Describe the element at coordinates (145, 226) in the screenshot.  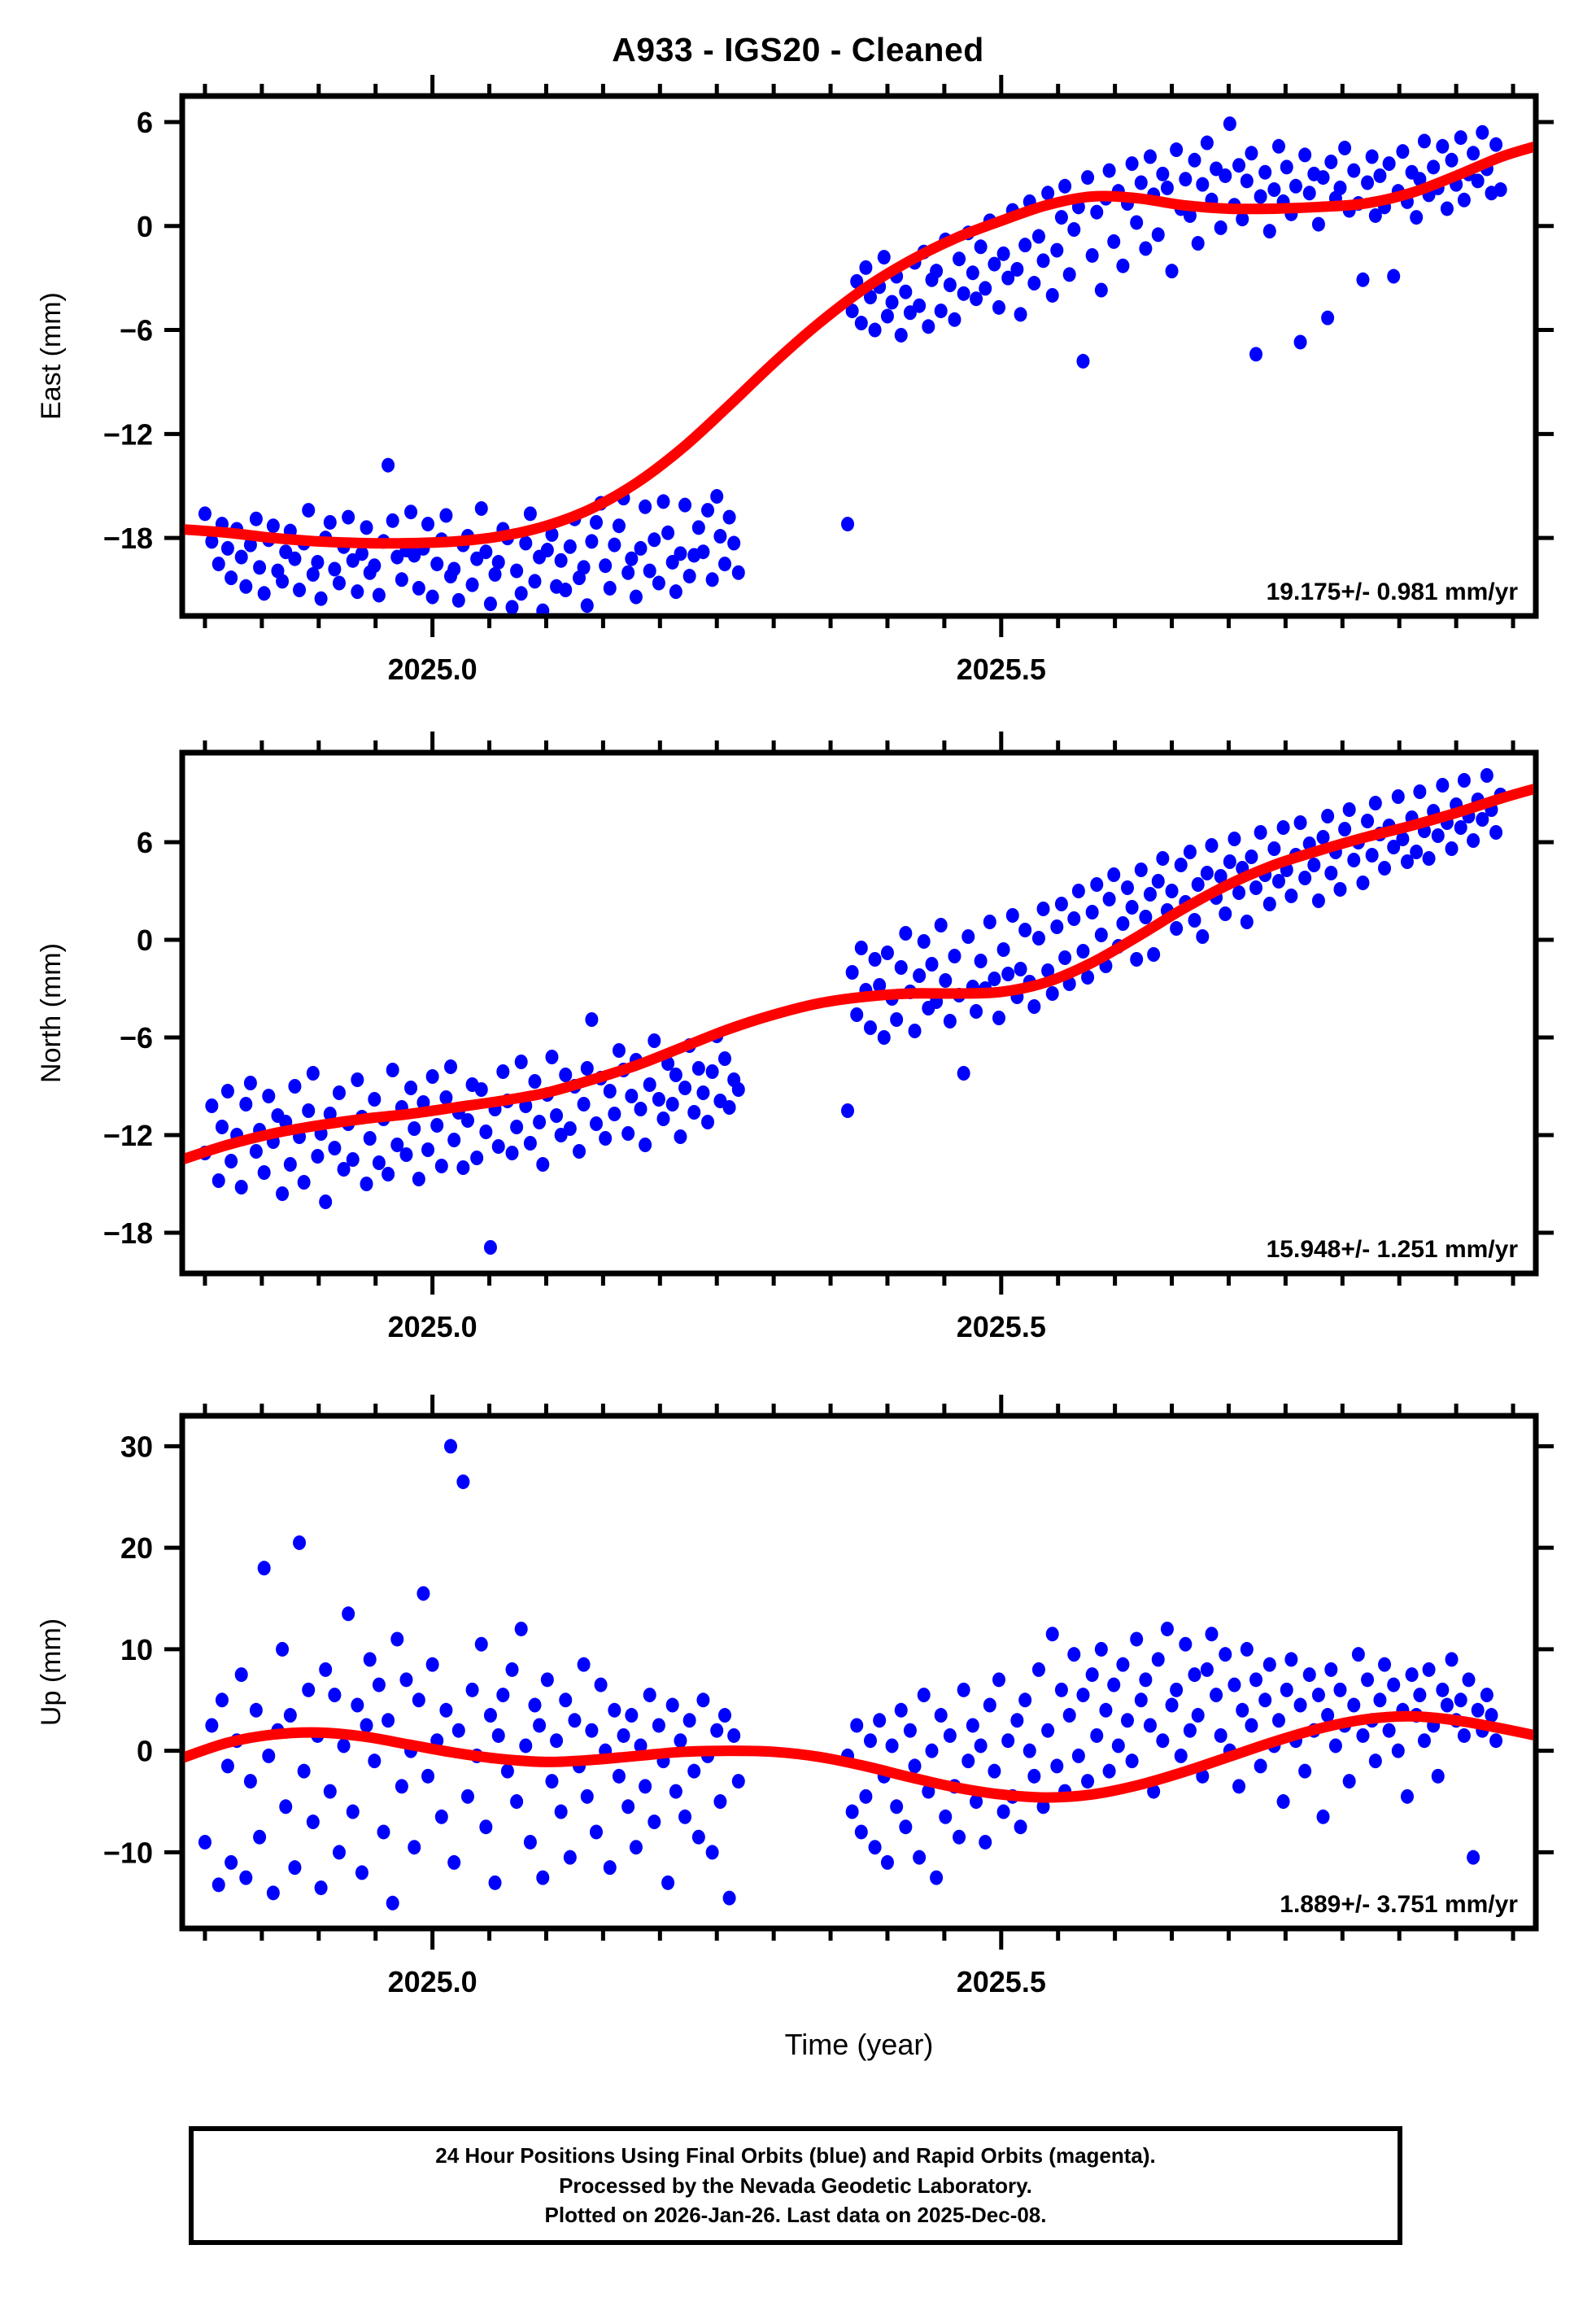
I see `y-tick-label: 0` at that location.